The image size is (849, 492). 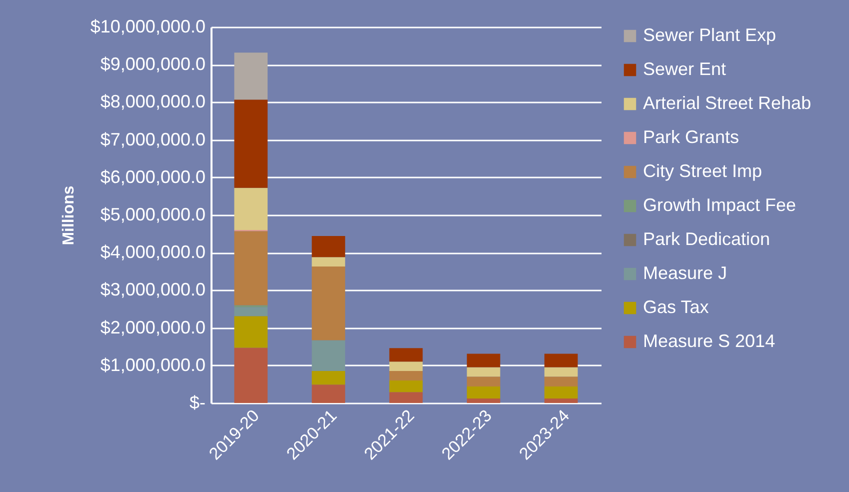 I want to click on y-tick-label: $9,000,000.0, so click(x=153, y=64).